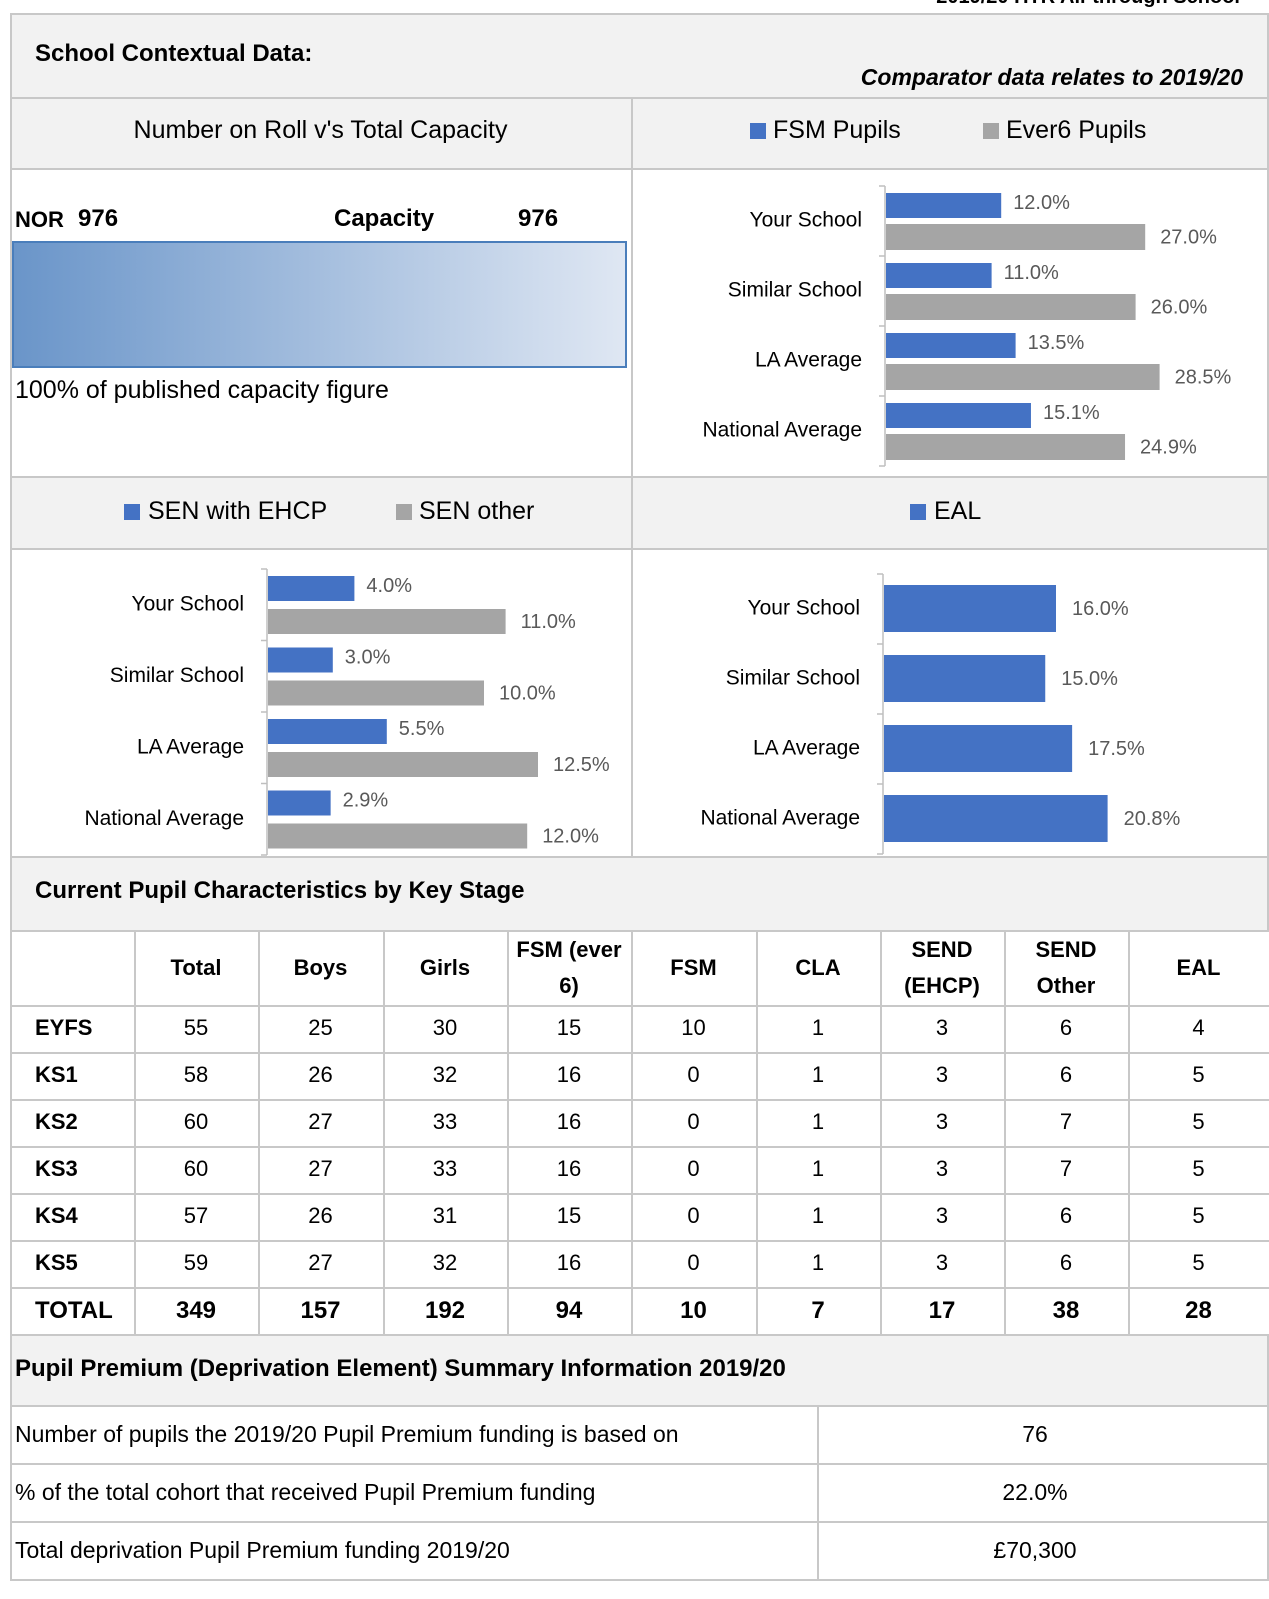  I want to click on nor-label: NOR, so click(39, 219).